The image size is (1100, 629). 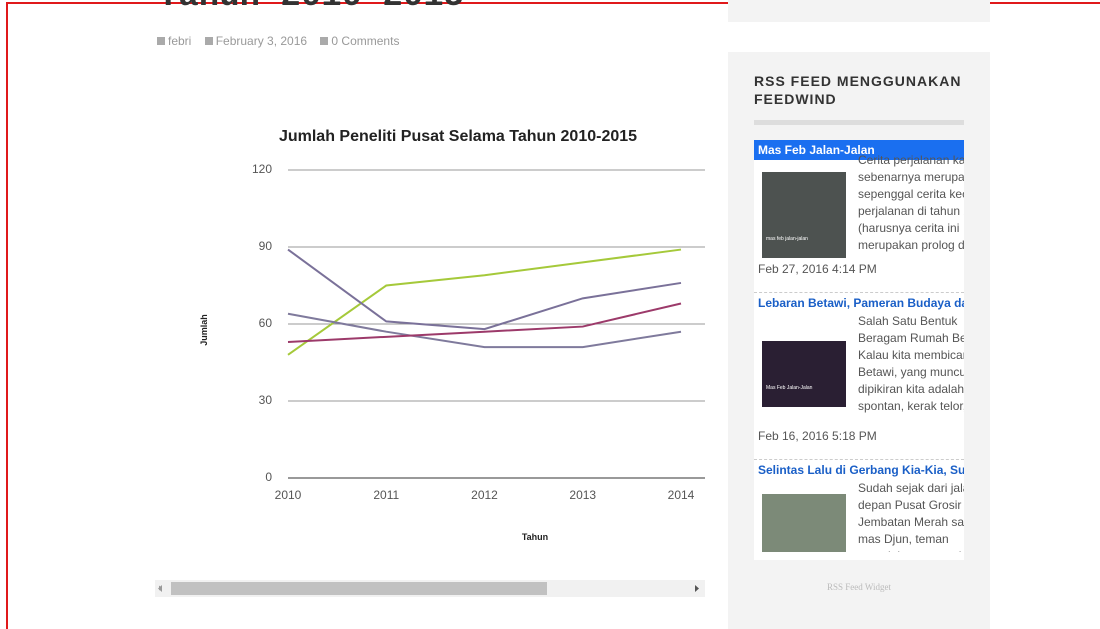 What do you see at coordinates (262, 169) in the screenshot?
I see `y-tick-label: 120` at bounding box center [262, 169].